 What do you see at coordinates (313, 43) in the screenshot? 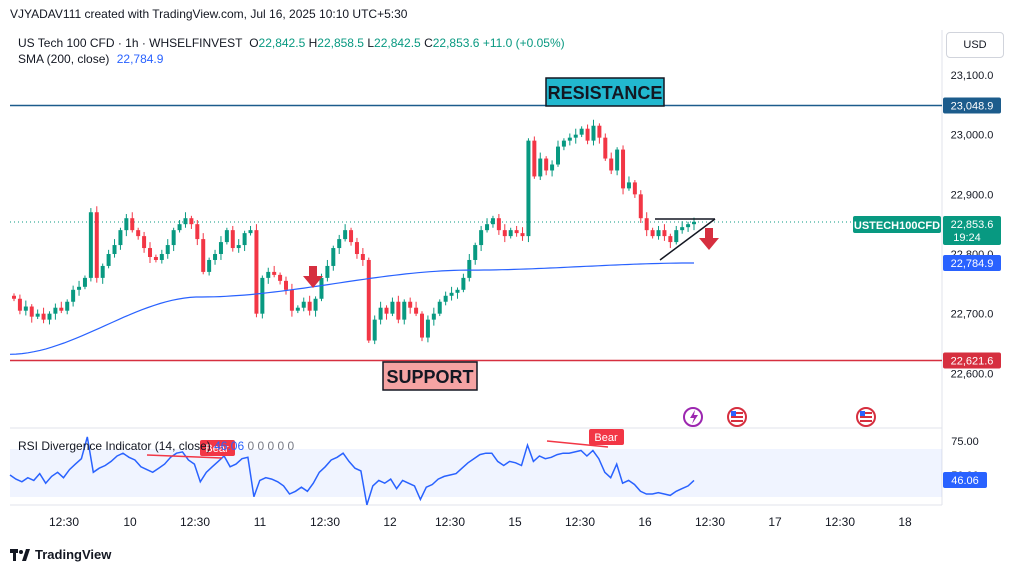
I see `high-label: H` at bounding box center [313, 43].